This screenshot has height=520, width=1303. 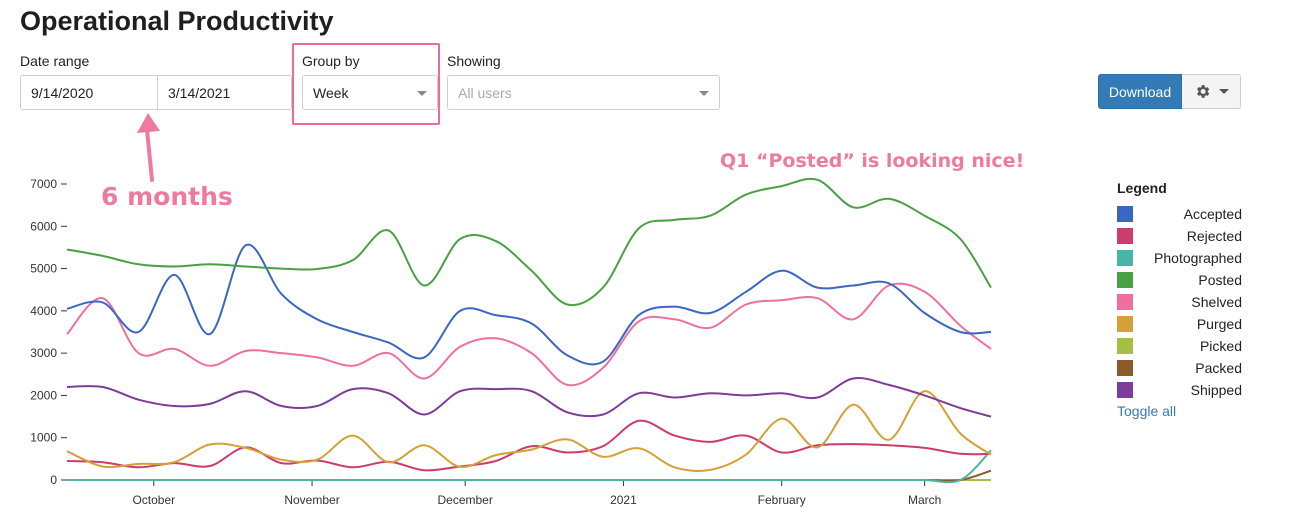 I want to click on series-line-rejected, so click(x=529, y=445).